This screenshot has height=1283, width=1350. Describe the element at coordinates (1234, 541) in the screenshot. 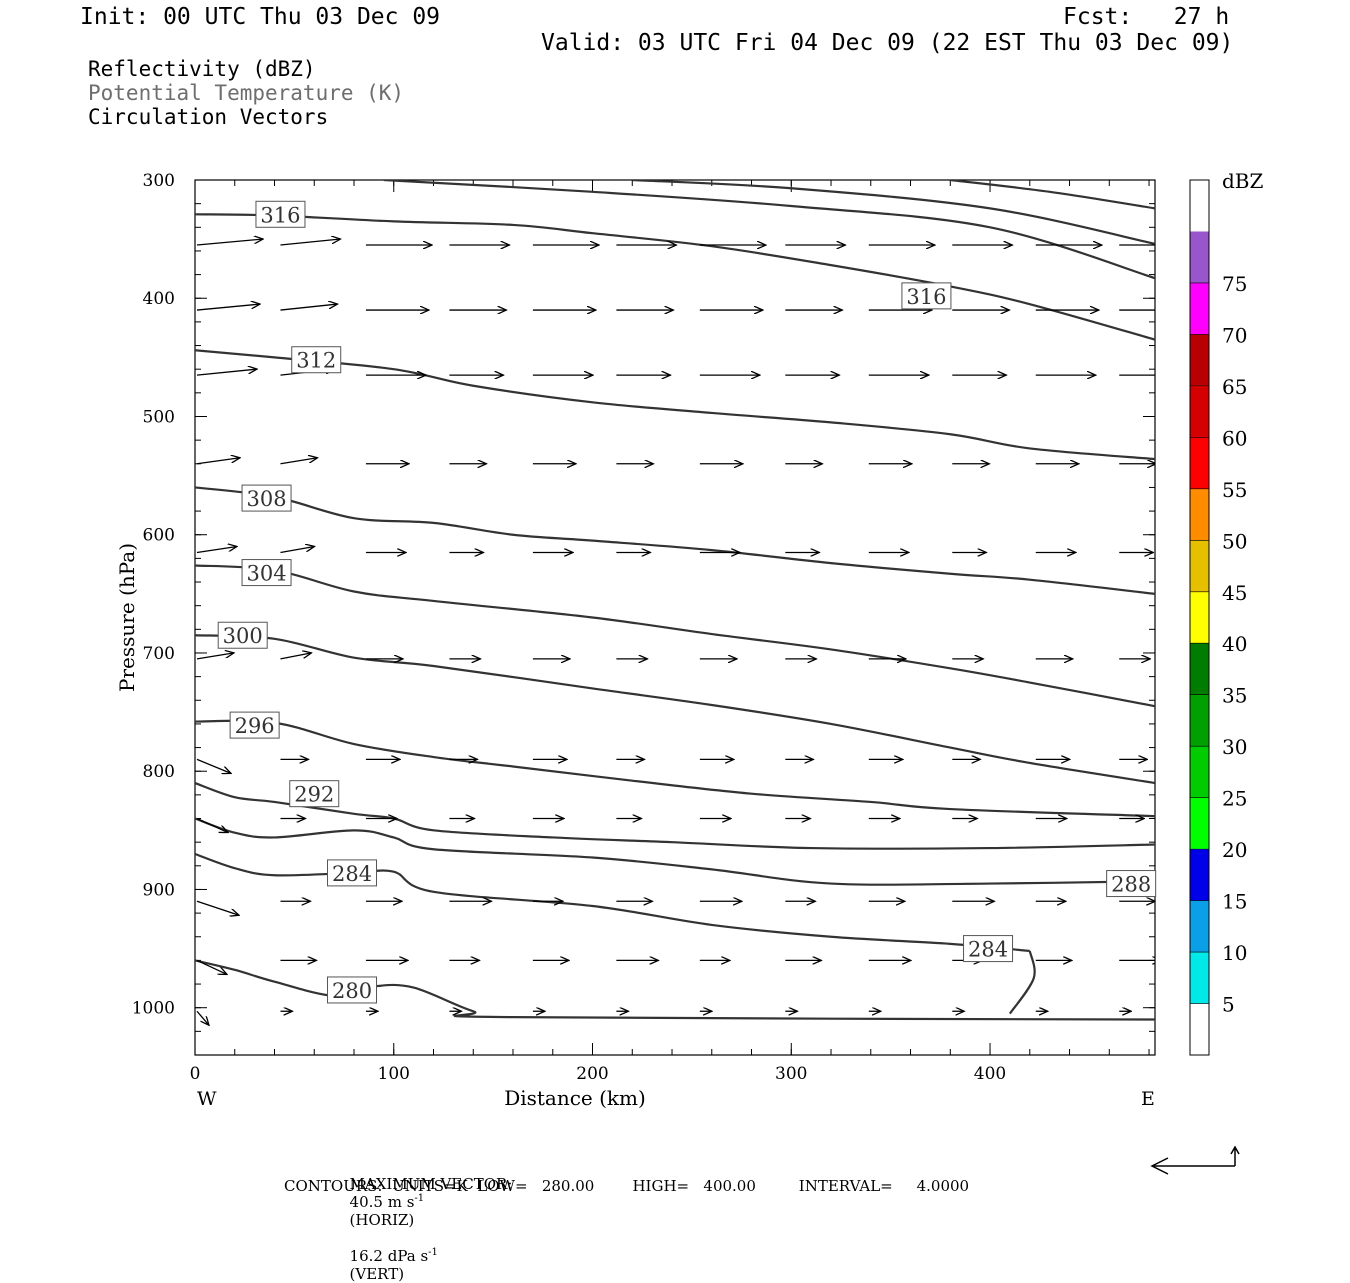

I see `colorbar-level-label: 50` at that location.